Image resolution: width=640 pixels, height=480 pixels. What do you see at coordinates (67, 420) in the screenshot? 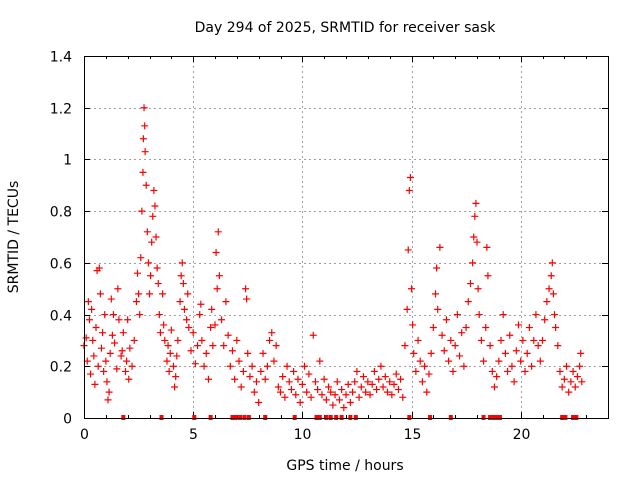
I see `y-tick-label: 0` at bounding box center [67, 420].